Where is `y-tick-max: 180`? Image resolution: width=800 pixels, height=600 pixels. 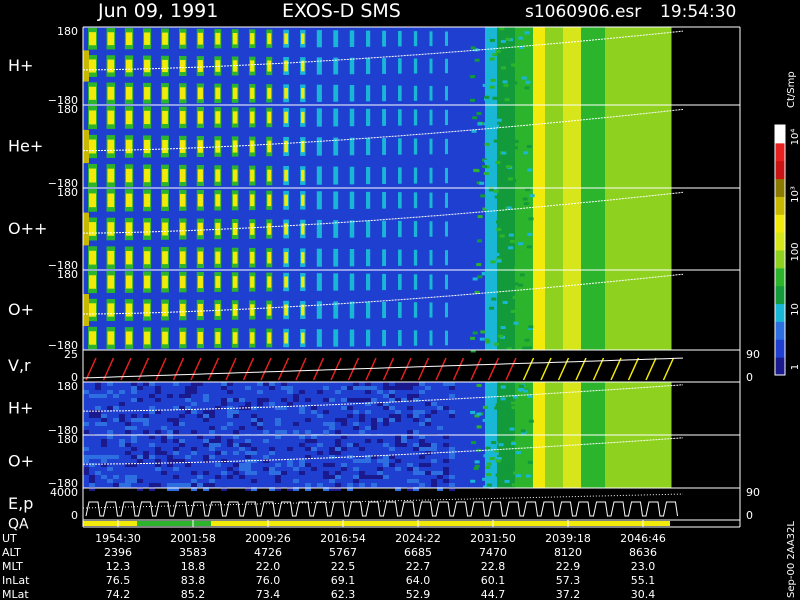 y-tick-max: 180 is located at coordinates (67, 31).